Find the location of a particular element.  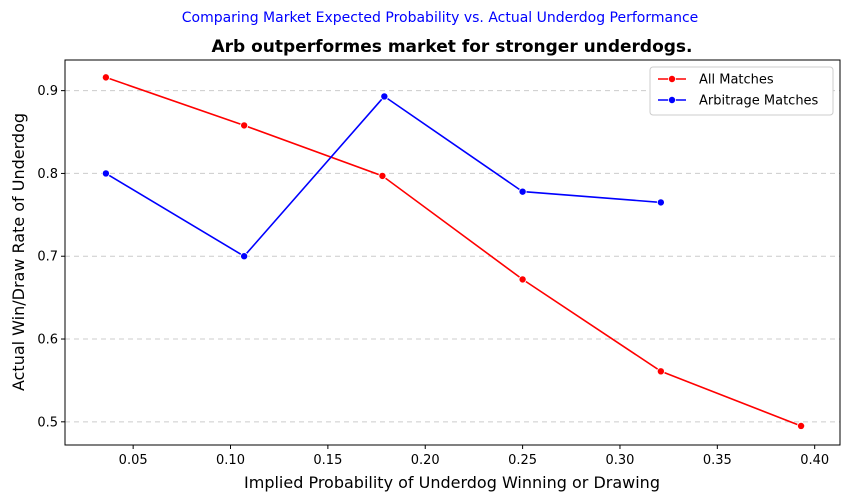

y-tick-label: 0.6 is located at coordinates (47, 340).